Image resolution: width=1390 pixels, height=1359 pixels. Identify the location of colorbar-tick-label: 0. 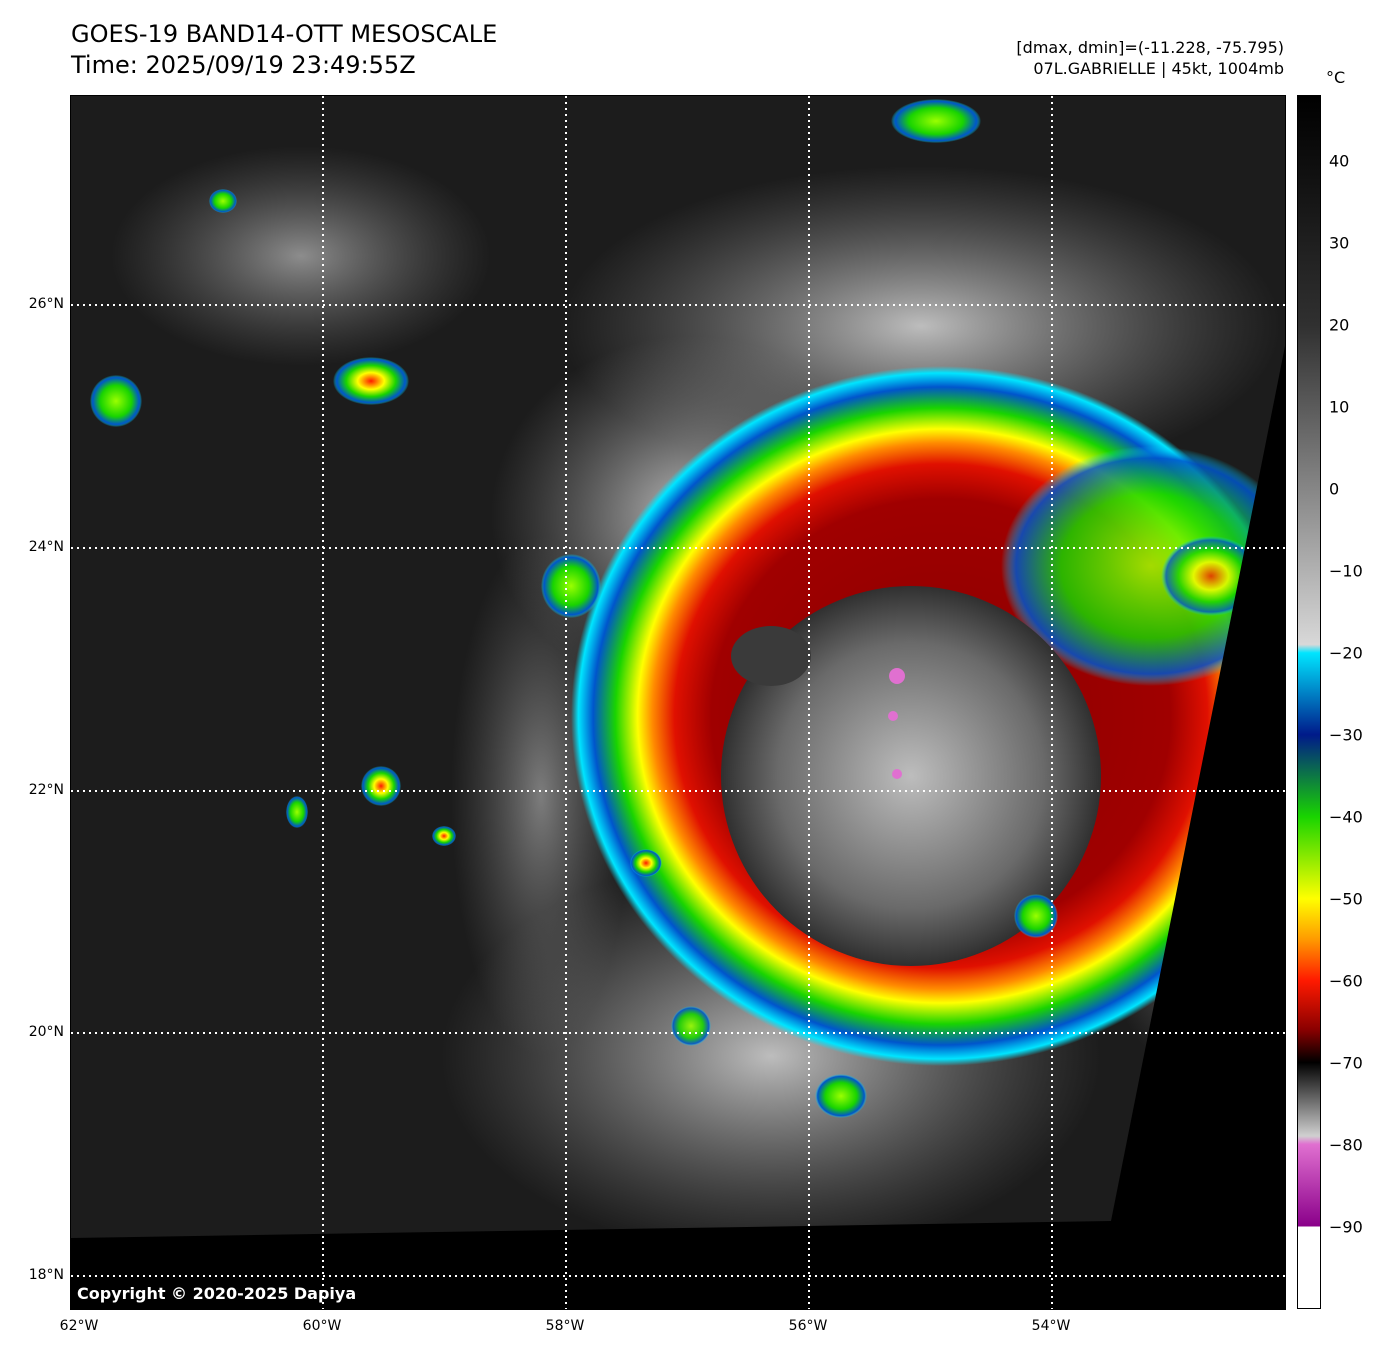
(1334, 489).